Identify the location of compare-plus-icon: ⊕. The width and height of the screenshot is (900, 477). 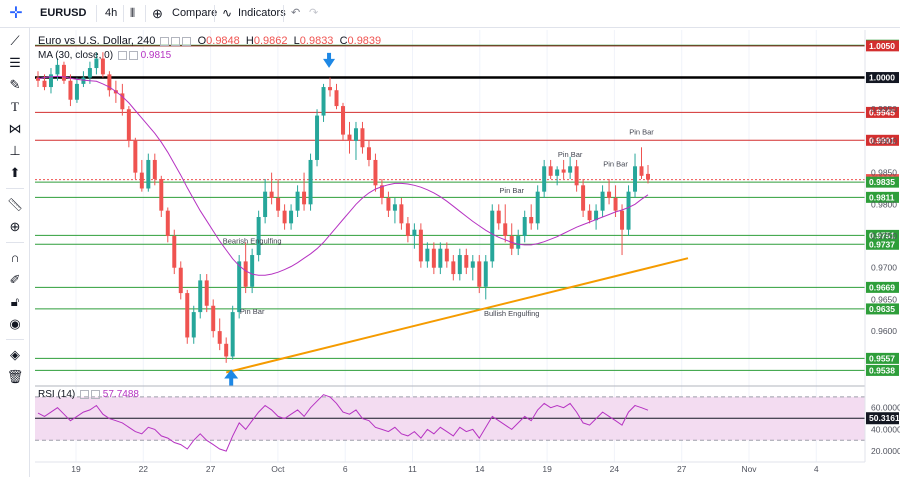
(157, 13).